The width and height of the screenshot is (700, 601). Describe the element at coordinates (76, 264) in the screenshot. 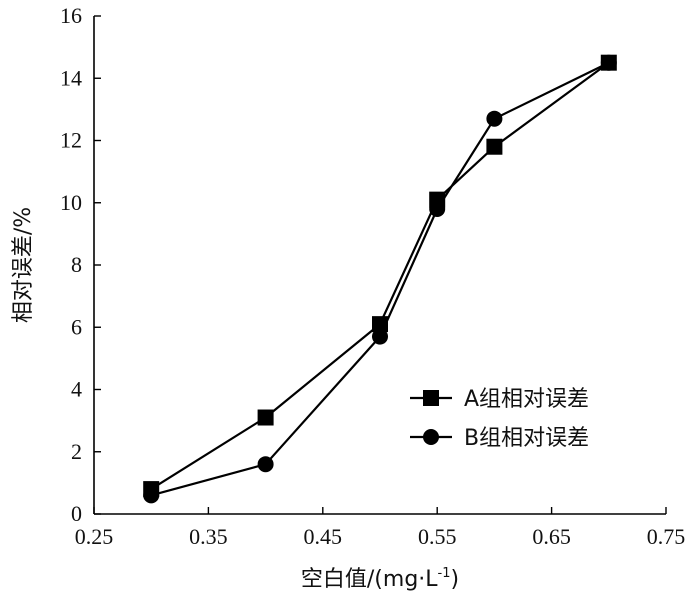

I see `y-tick-label: 8` at that location.